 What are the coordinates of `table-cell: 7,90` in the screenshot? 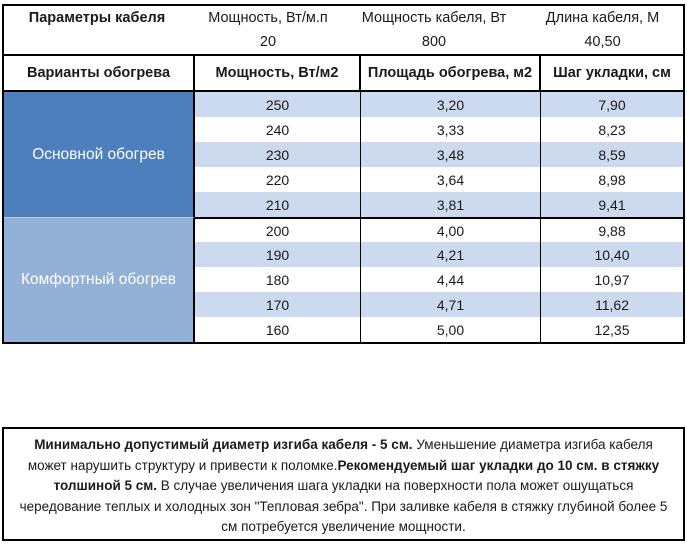 It's located at (612, 104).